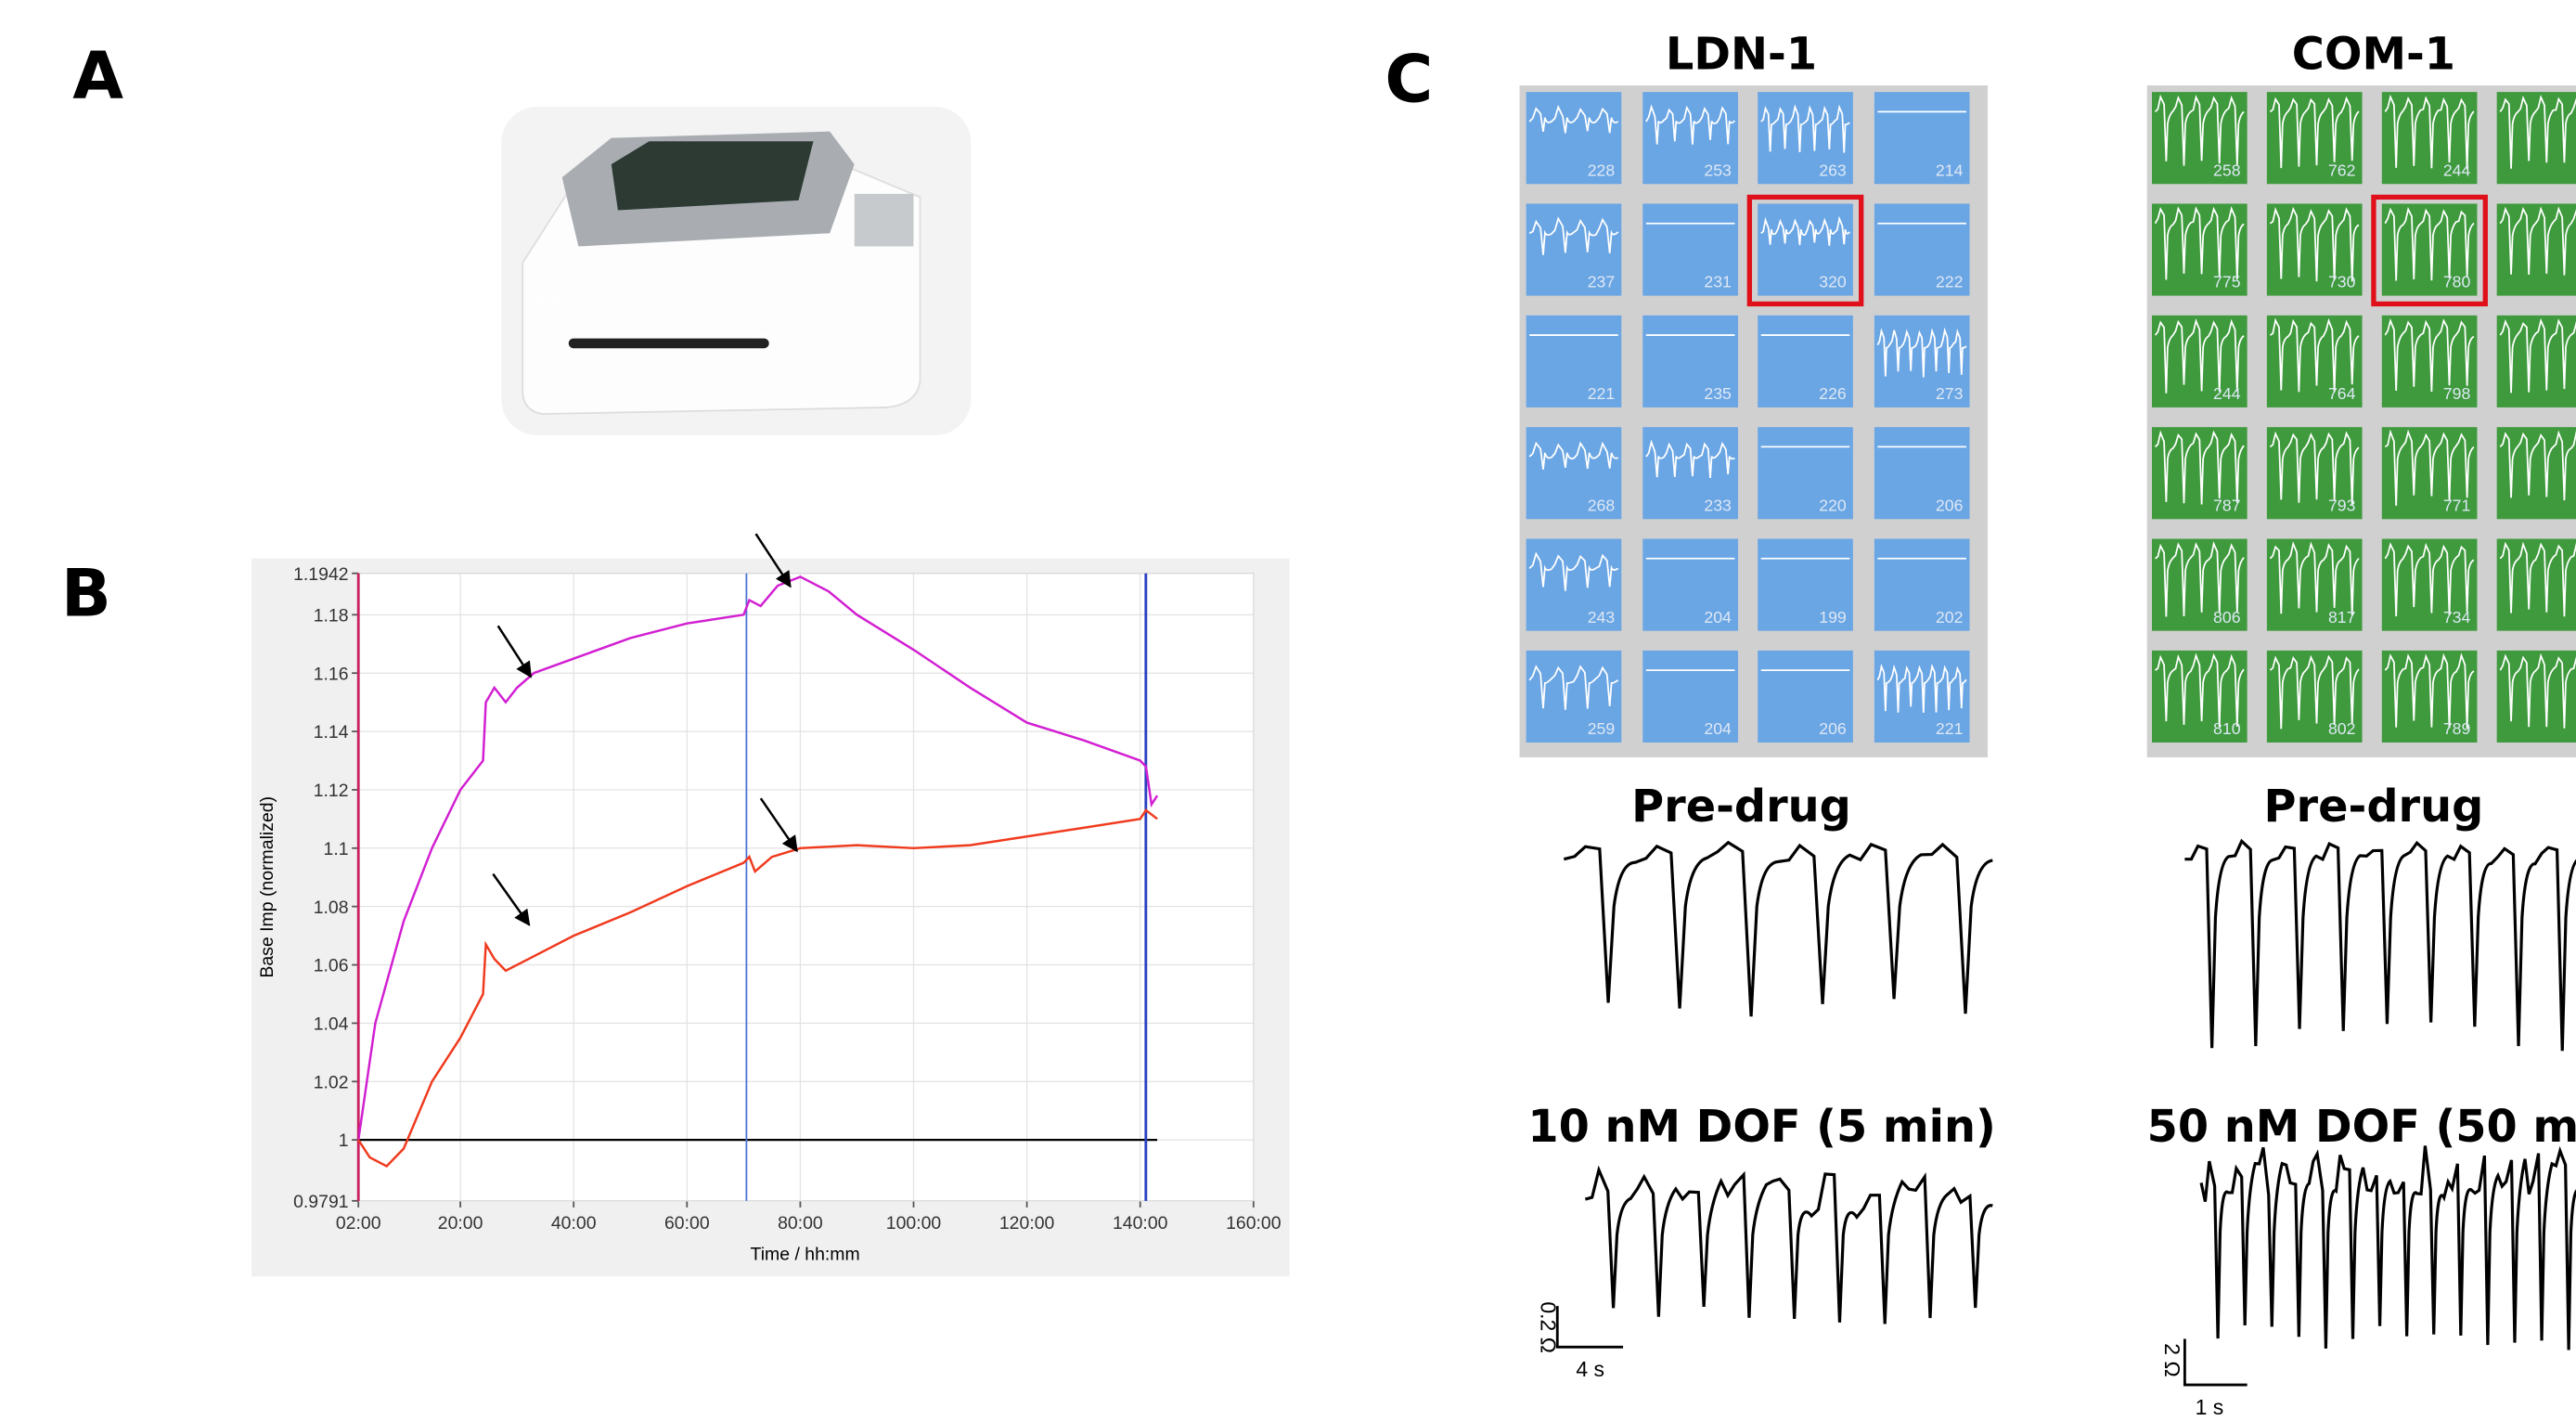  I want to click on y-tick-label: 1.18, so click(331, 616).